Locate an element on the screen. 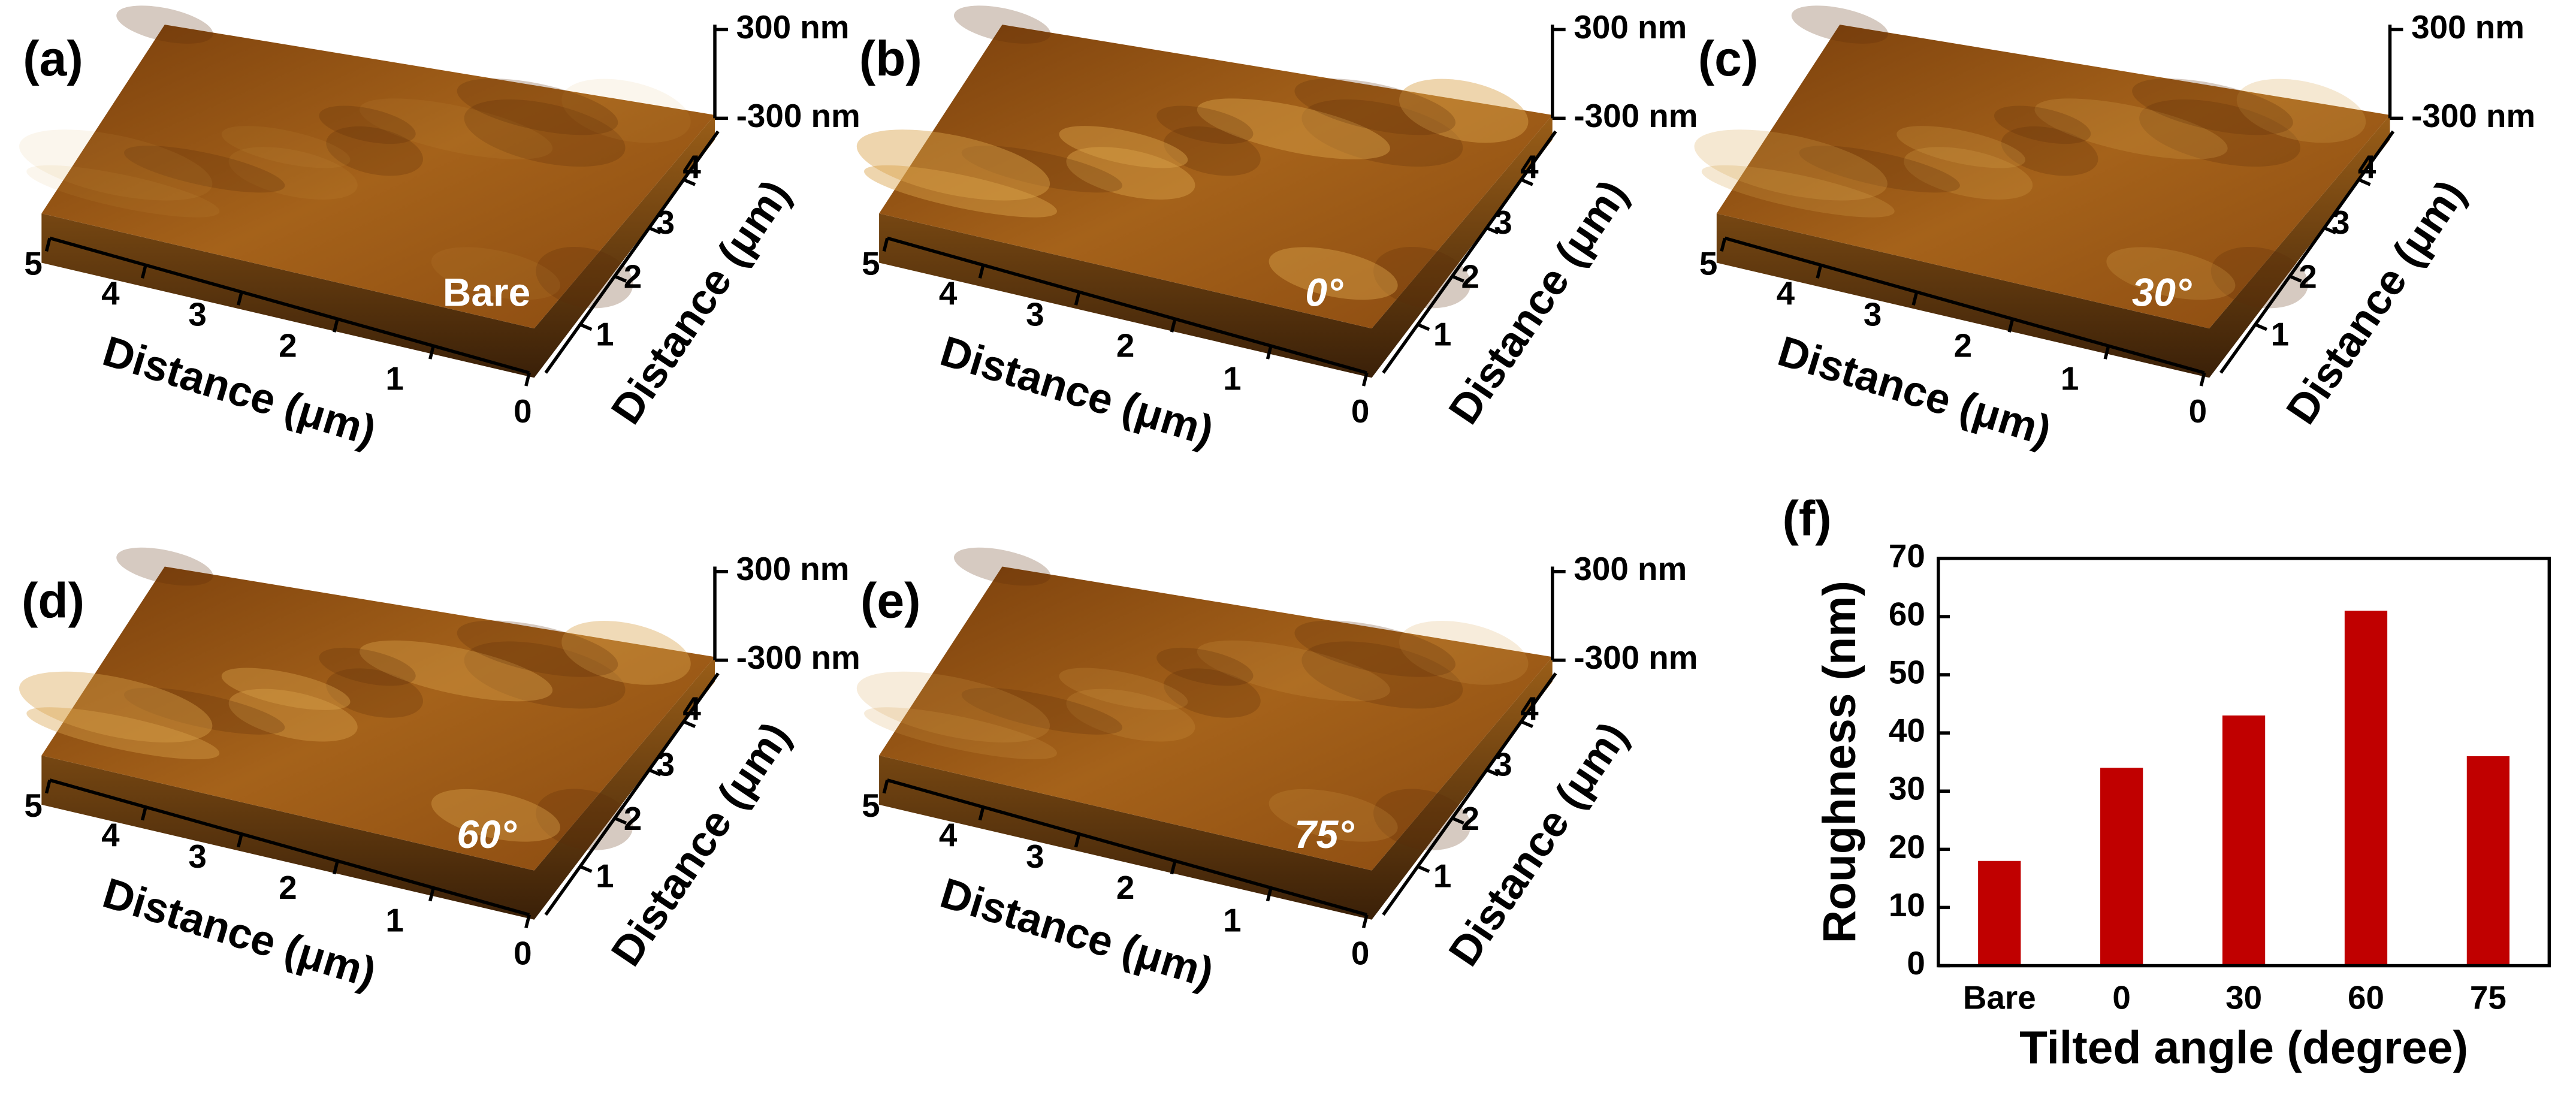 This screenshot has width=2576, height=1102. x-axis-title: Tilted angle (degree) is located at coordinates (2243, 1047).